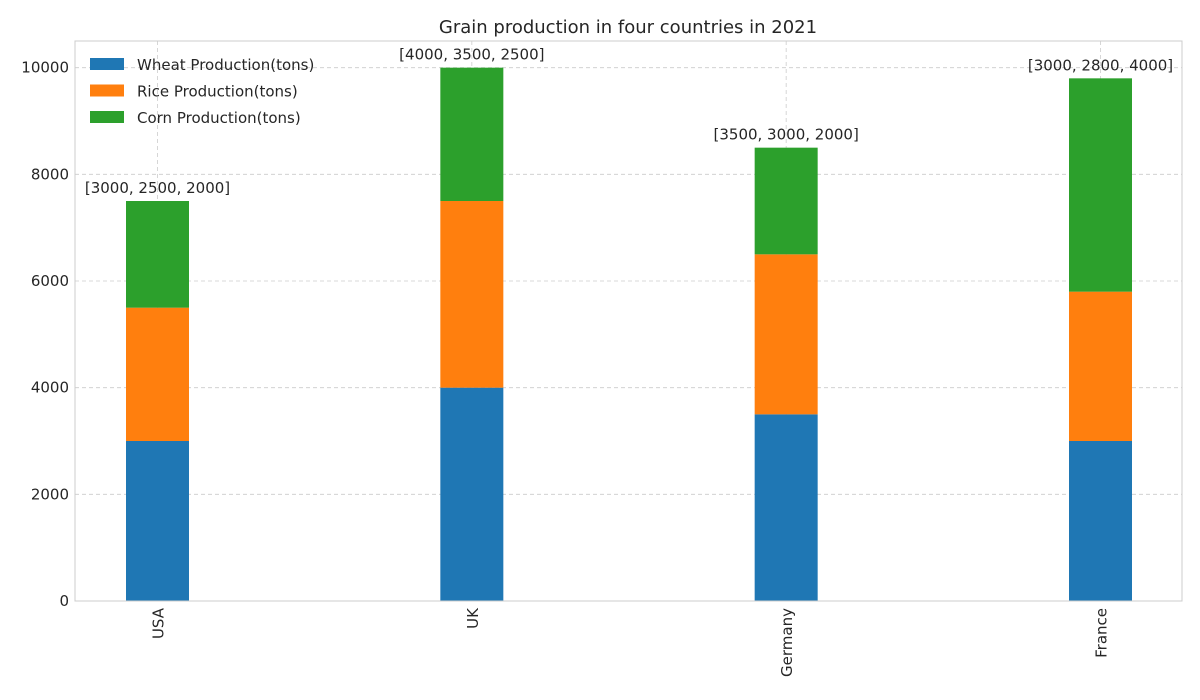 Image resolution: width=1200 pixels, height=700 pixels. What do you see at coordinates (157, 374) in the screenshot?
I see `bar-usa-rice` at bounding box center [157, 374].